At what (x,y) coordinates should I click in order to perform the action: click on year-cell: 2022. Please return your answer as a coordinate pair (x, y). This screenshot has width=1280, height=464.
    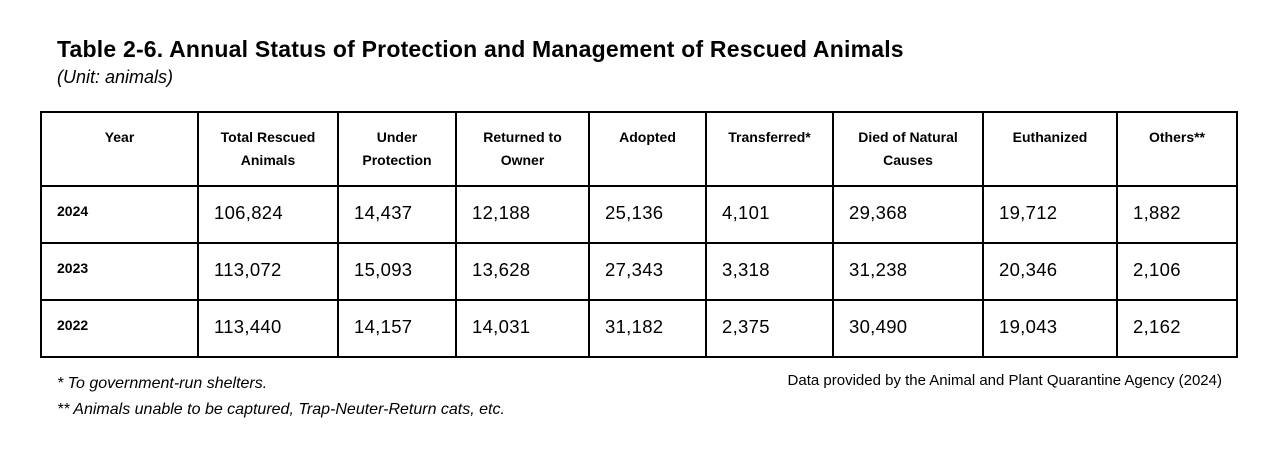
    Looking at the image, I should click on (119, 329).